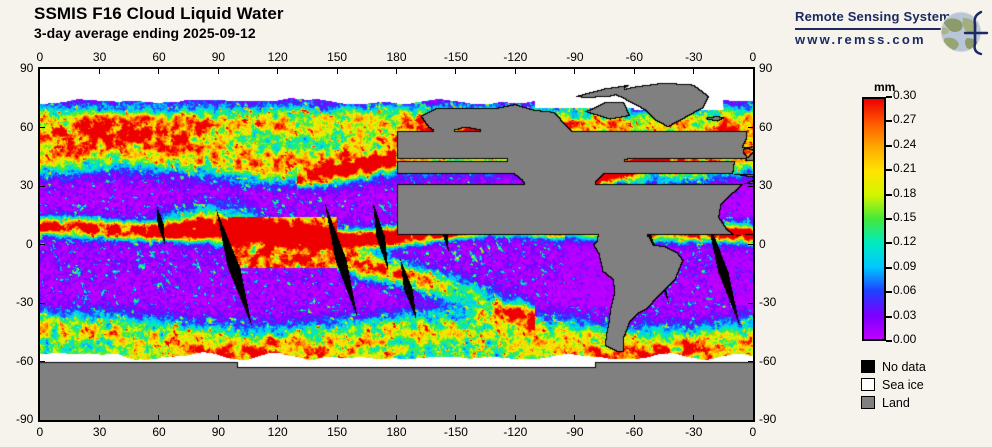  What do you see at coordinates (515, 57) in the screenshot?
I see `lon-tick-label-top: -120` at bounding box center [515, 57].